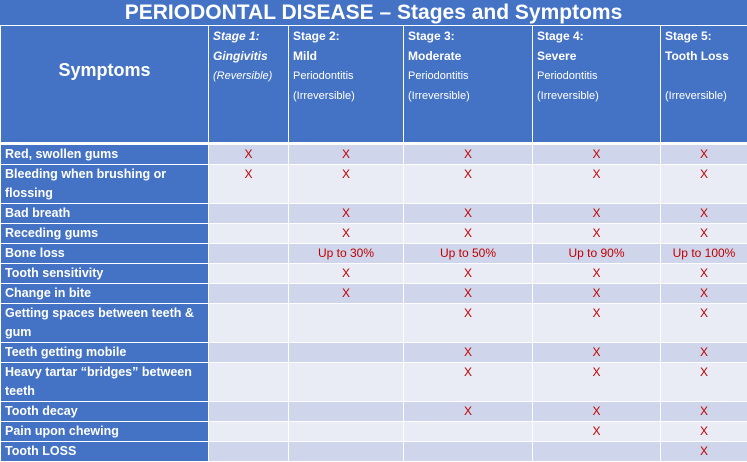 The image size is (747, 462). I want to click on stage-header-line: Tooth Loss, so click(704, 56).